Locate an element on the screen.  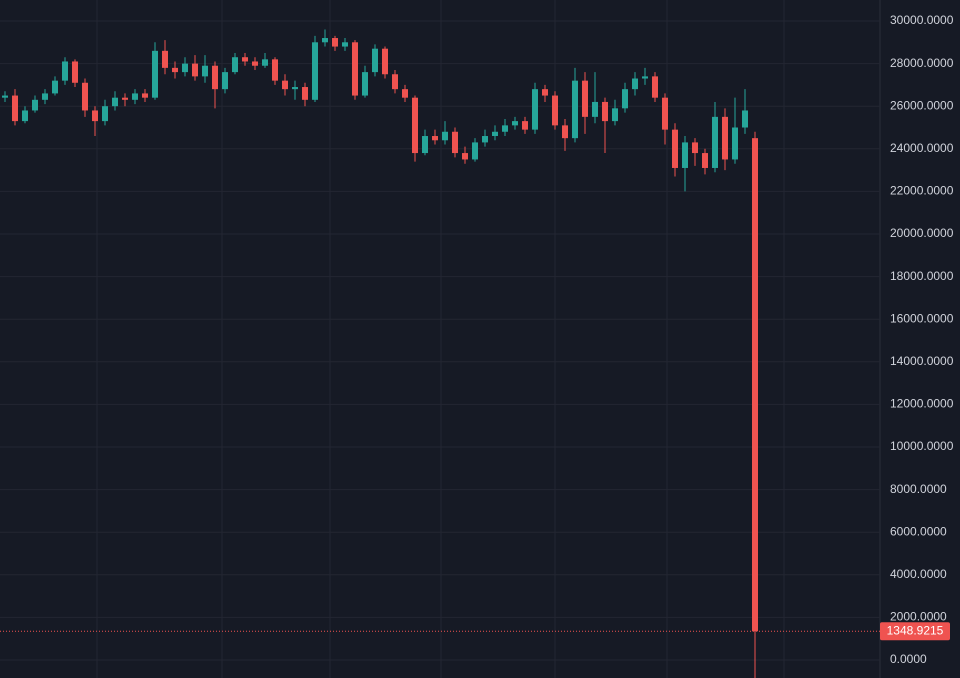
y-tick-label: 28000.0000 is located at coordinates (922, 63).